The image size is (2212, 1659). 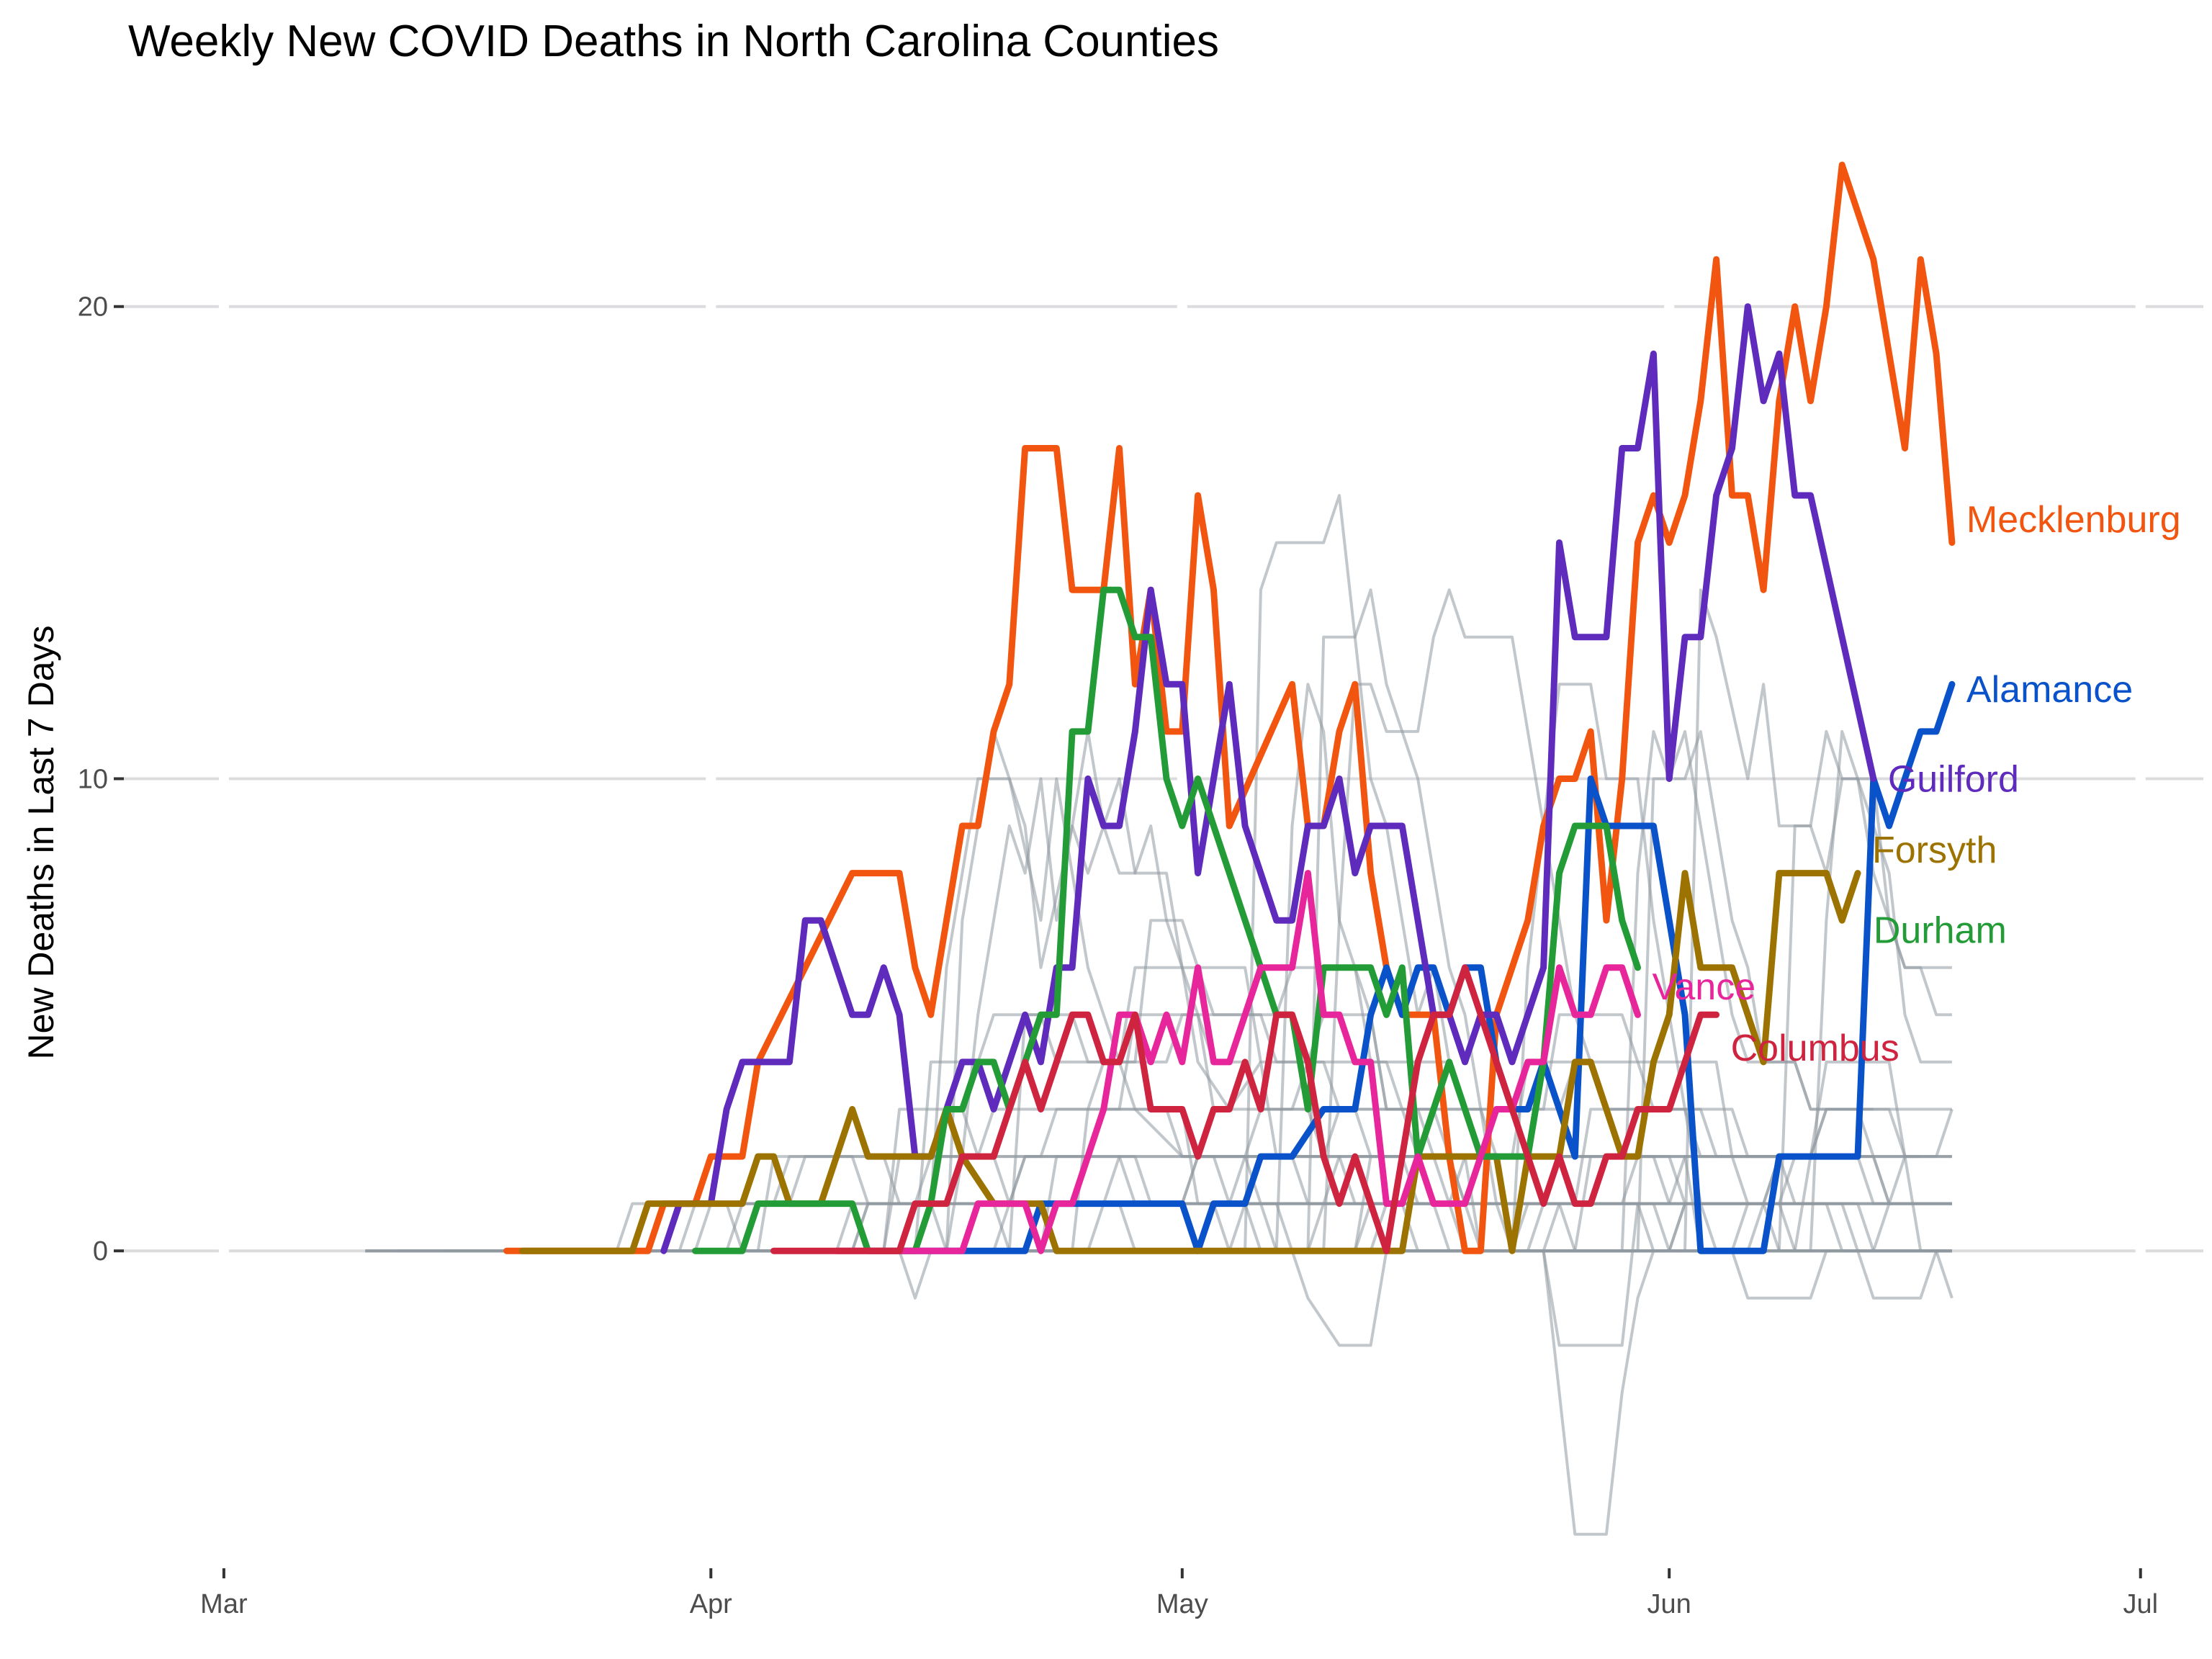 I want to click on series-label-forsyth: Forsyth, so click(x=1934, y=850).